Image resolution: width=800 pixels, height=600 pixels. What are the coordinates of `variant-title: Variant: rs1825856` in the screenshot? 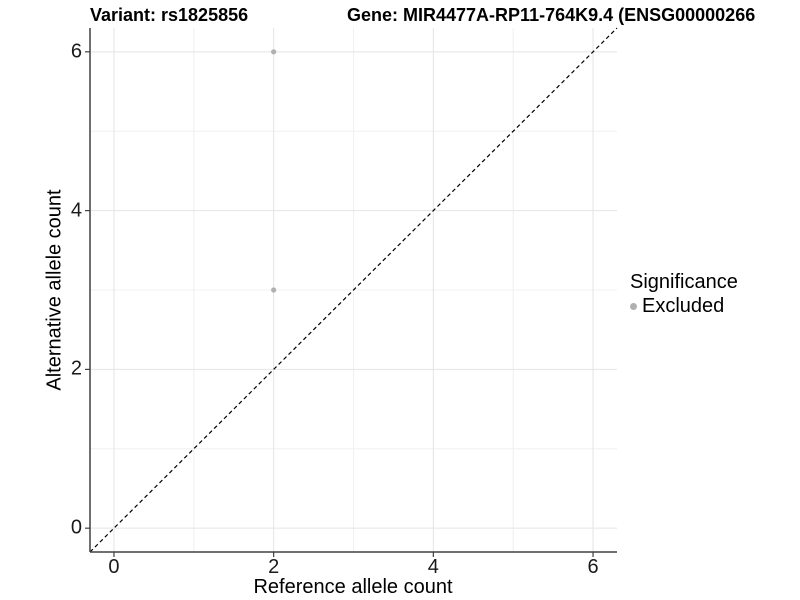 It's located at (169, 15).